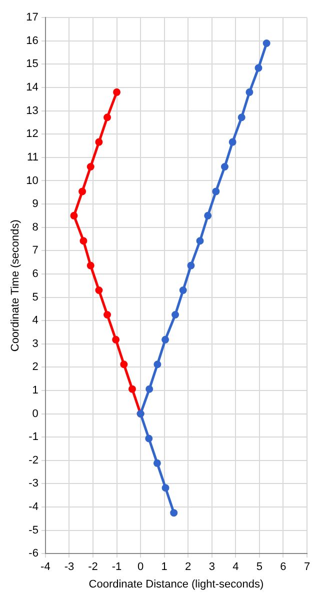 This screenshot has width=323, height=600. Describe the element at coordinates (32, 18) in the screenshot. I see `y-tick-label: 17` at that location.